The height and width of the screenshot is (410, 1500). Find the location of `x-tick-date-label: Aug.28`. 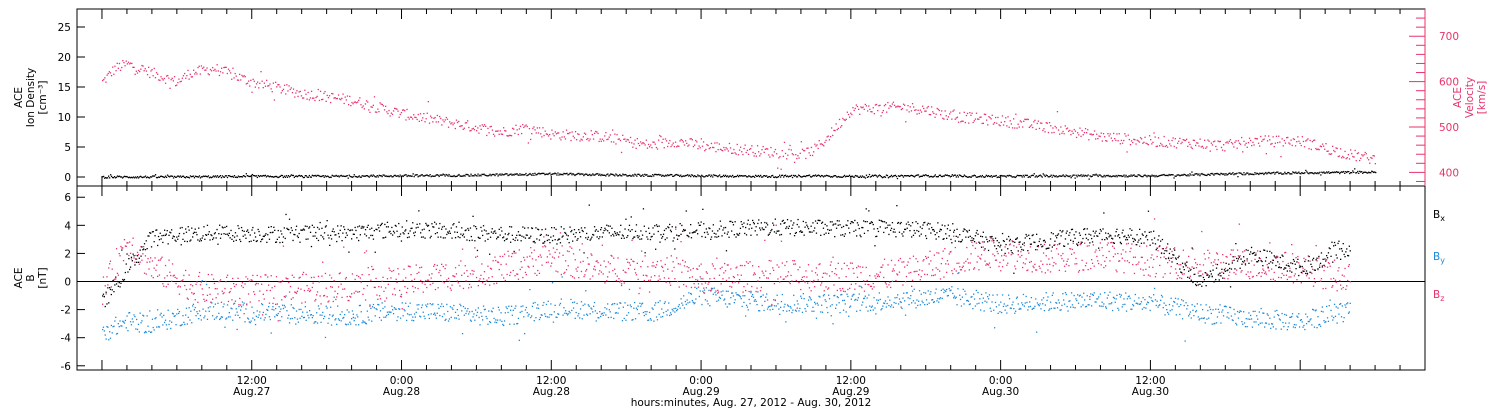

x-tick-date-label: Aug.28 is located at coordinates (401, 392).